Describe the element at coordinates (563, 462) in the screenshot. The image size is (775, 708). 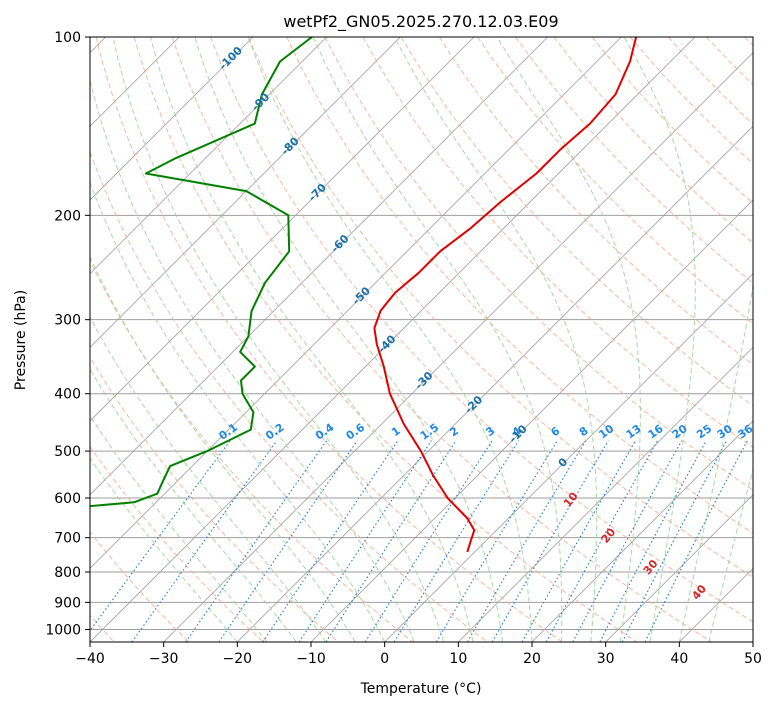
I see `dry-adiabat-label: 0` at that location.